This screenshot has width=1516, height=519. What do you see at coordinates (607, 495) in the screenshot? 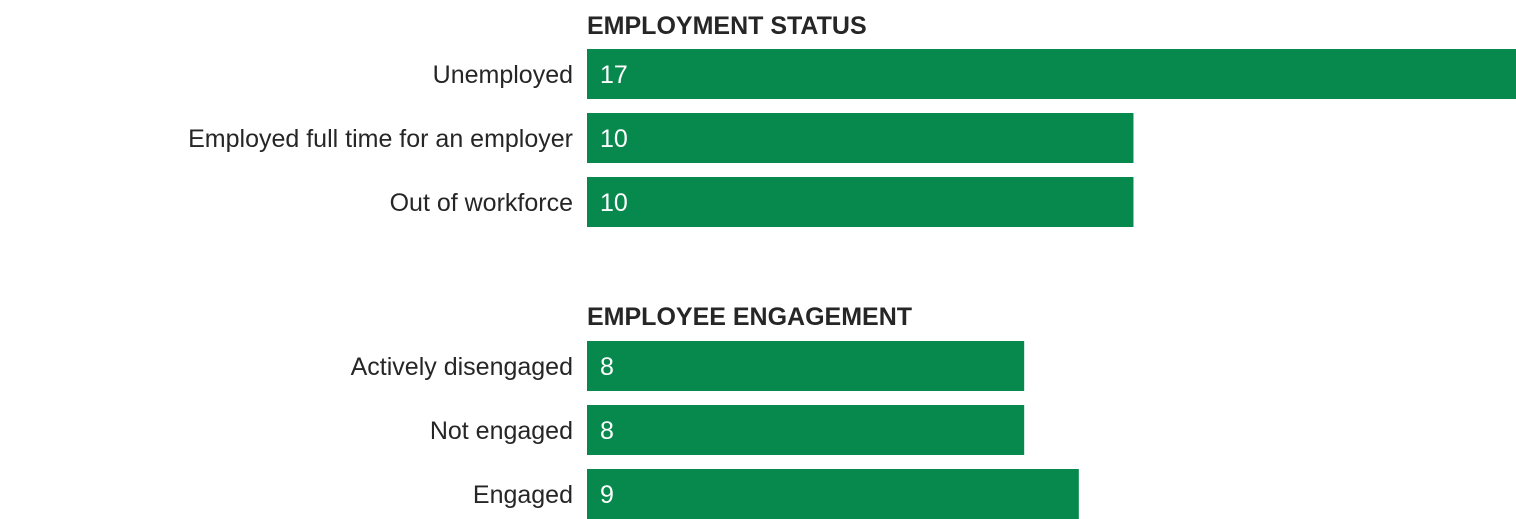
I see `employee-engagement-value-label: 9` at bounding box center [607, 495].